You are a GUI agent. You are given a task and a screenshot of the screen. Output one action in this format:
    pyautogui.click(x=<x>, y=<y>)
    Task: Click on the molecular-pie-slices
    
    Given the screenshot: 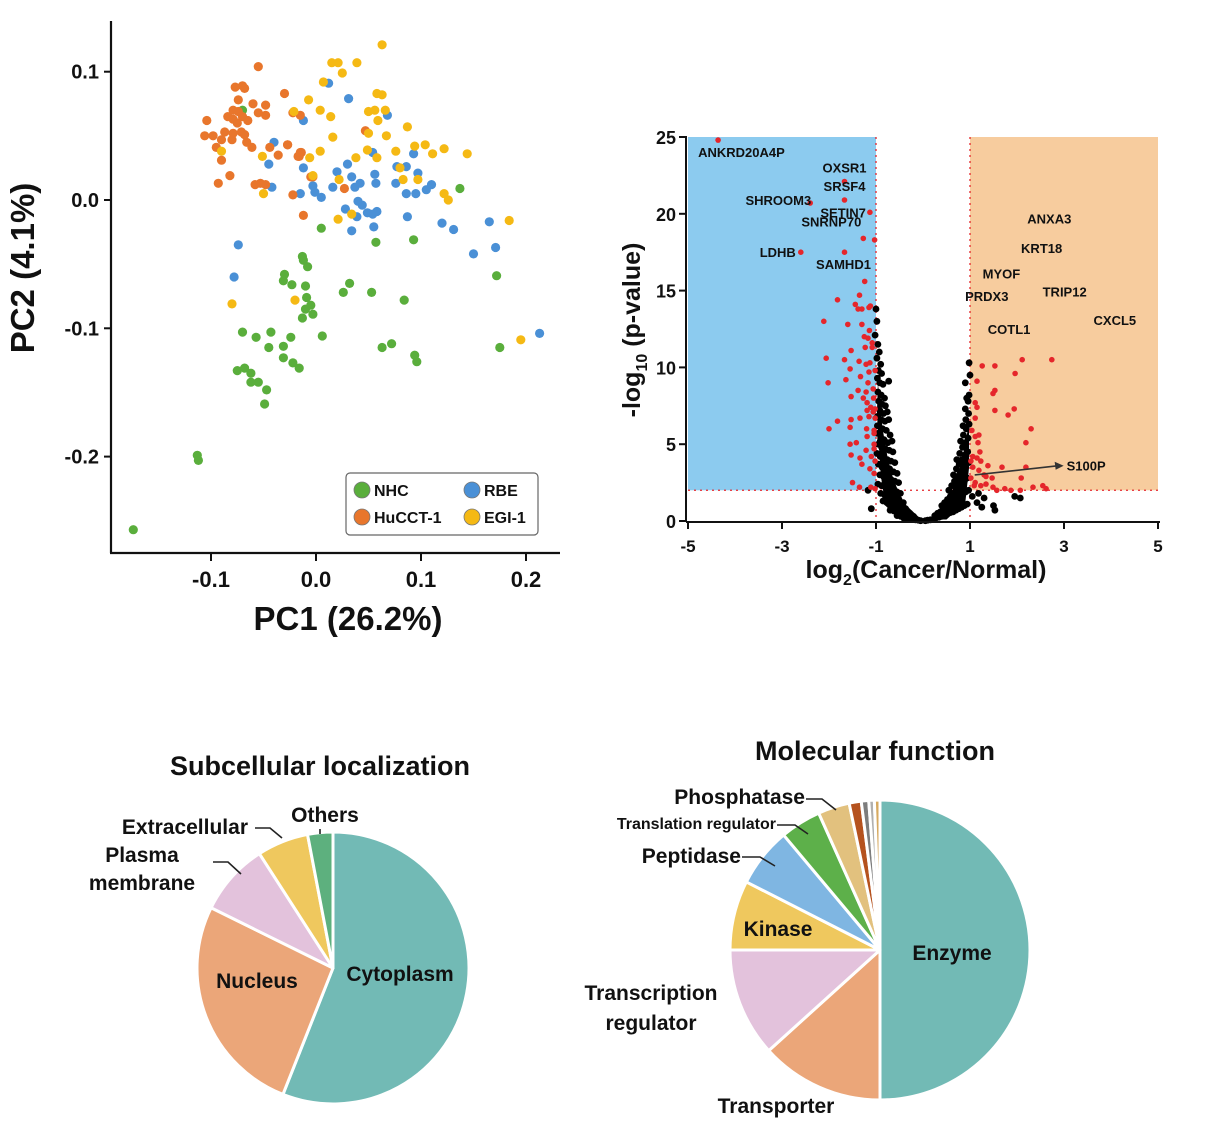 What is the action you would take?
    pyautogui.click(x=880, y=950)
    